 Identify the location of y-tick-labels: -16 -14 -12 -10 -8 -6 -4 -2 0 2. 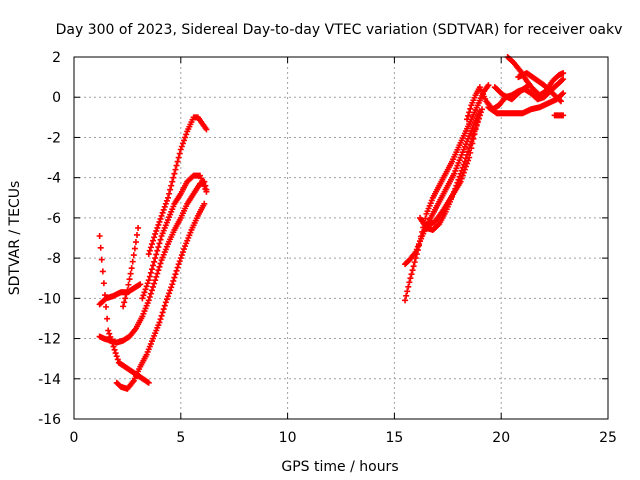
(49, 239).